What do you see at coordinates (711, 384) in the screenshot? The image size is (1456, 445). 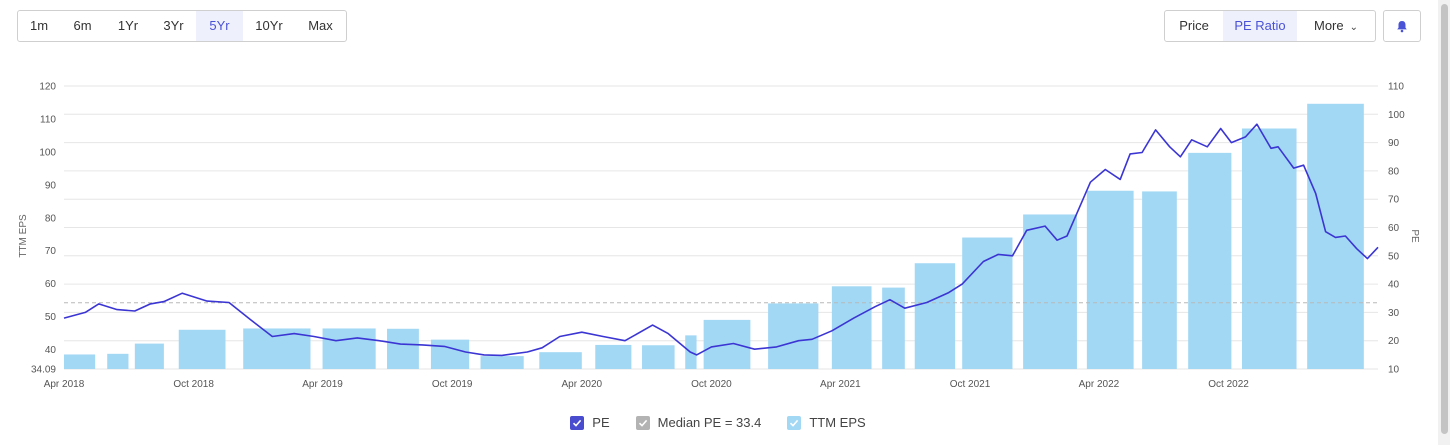 I see `x-tick-label: Oct 2020` at bounding box center [711, 384].